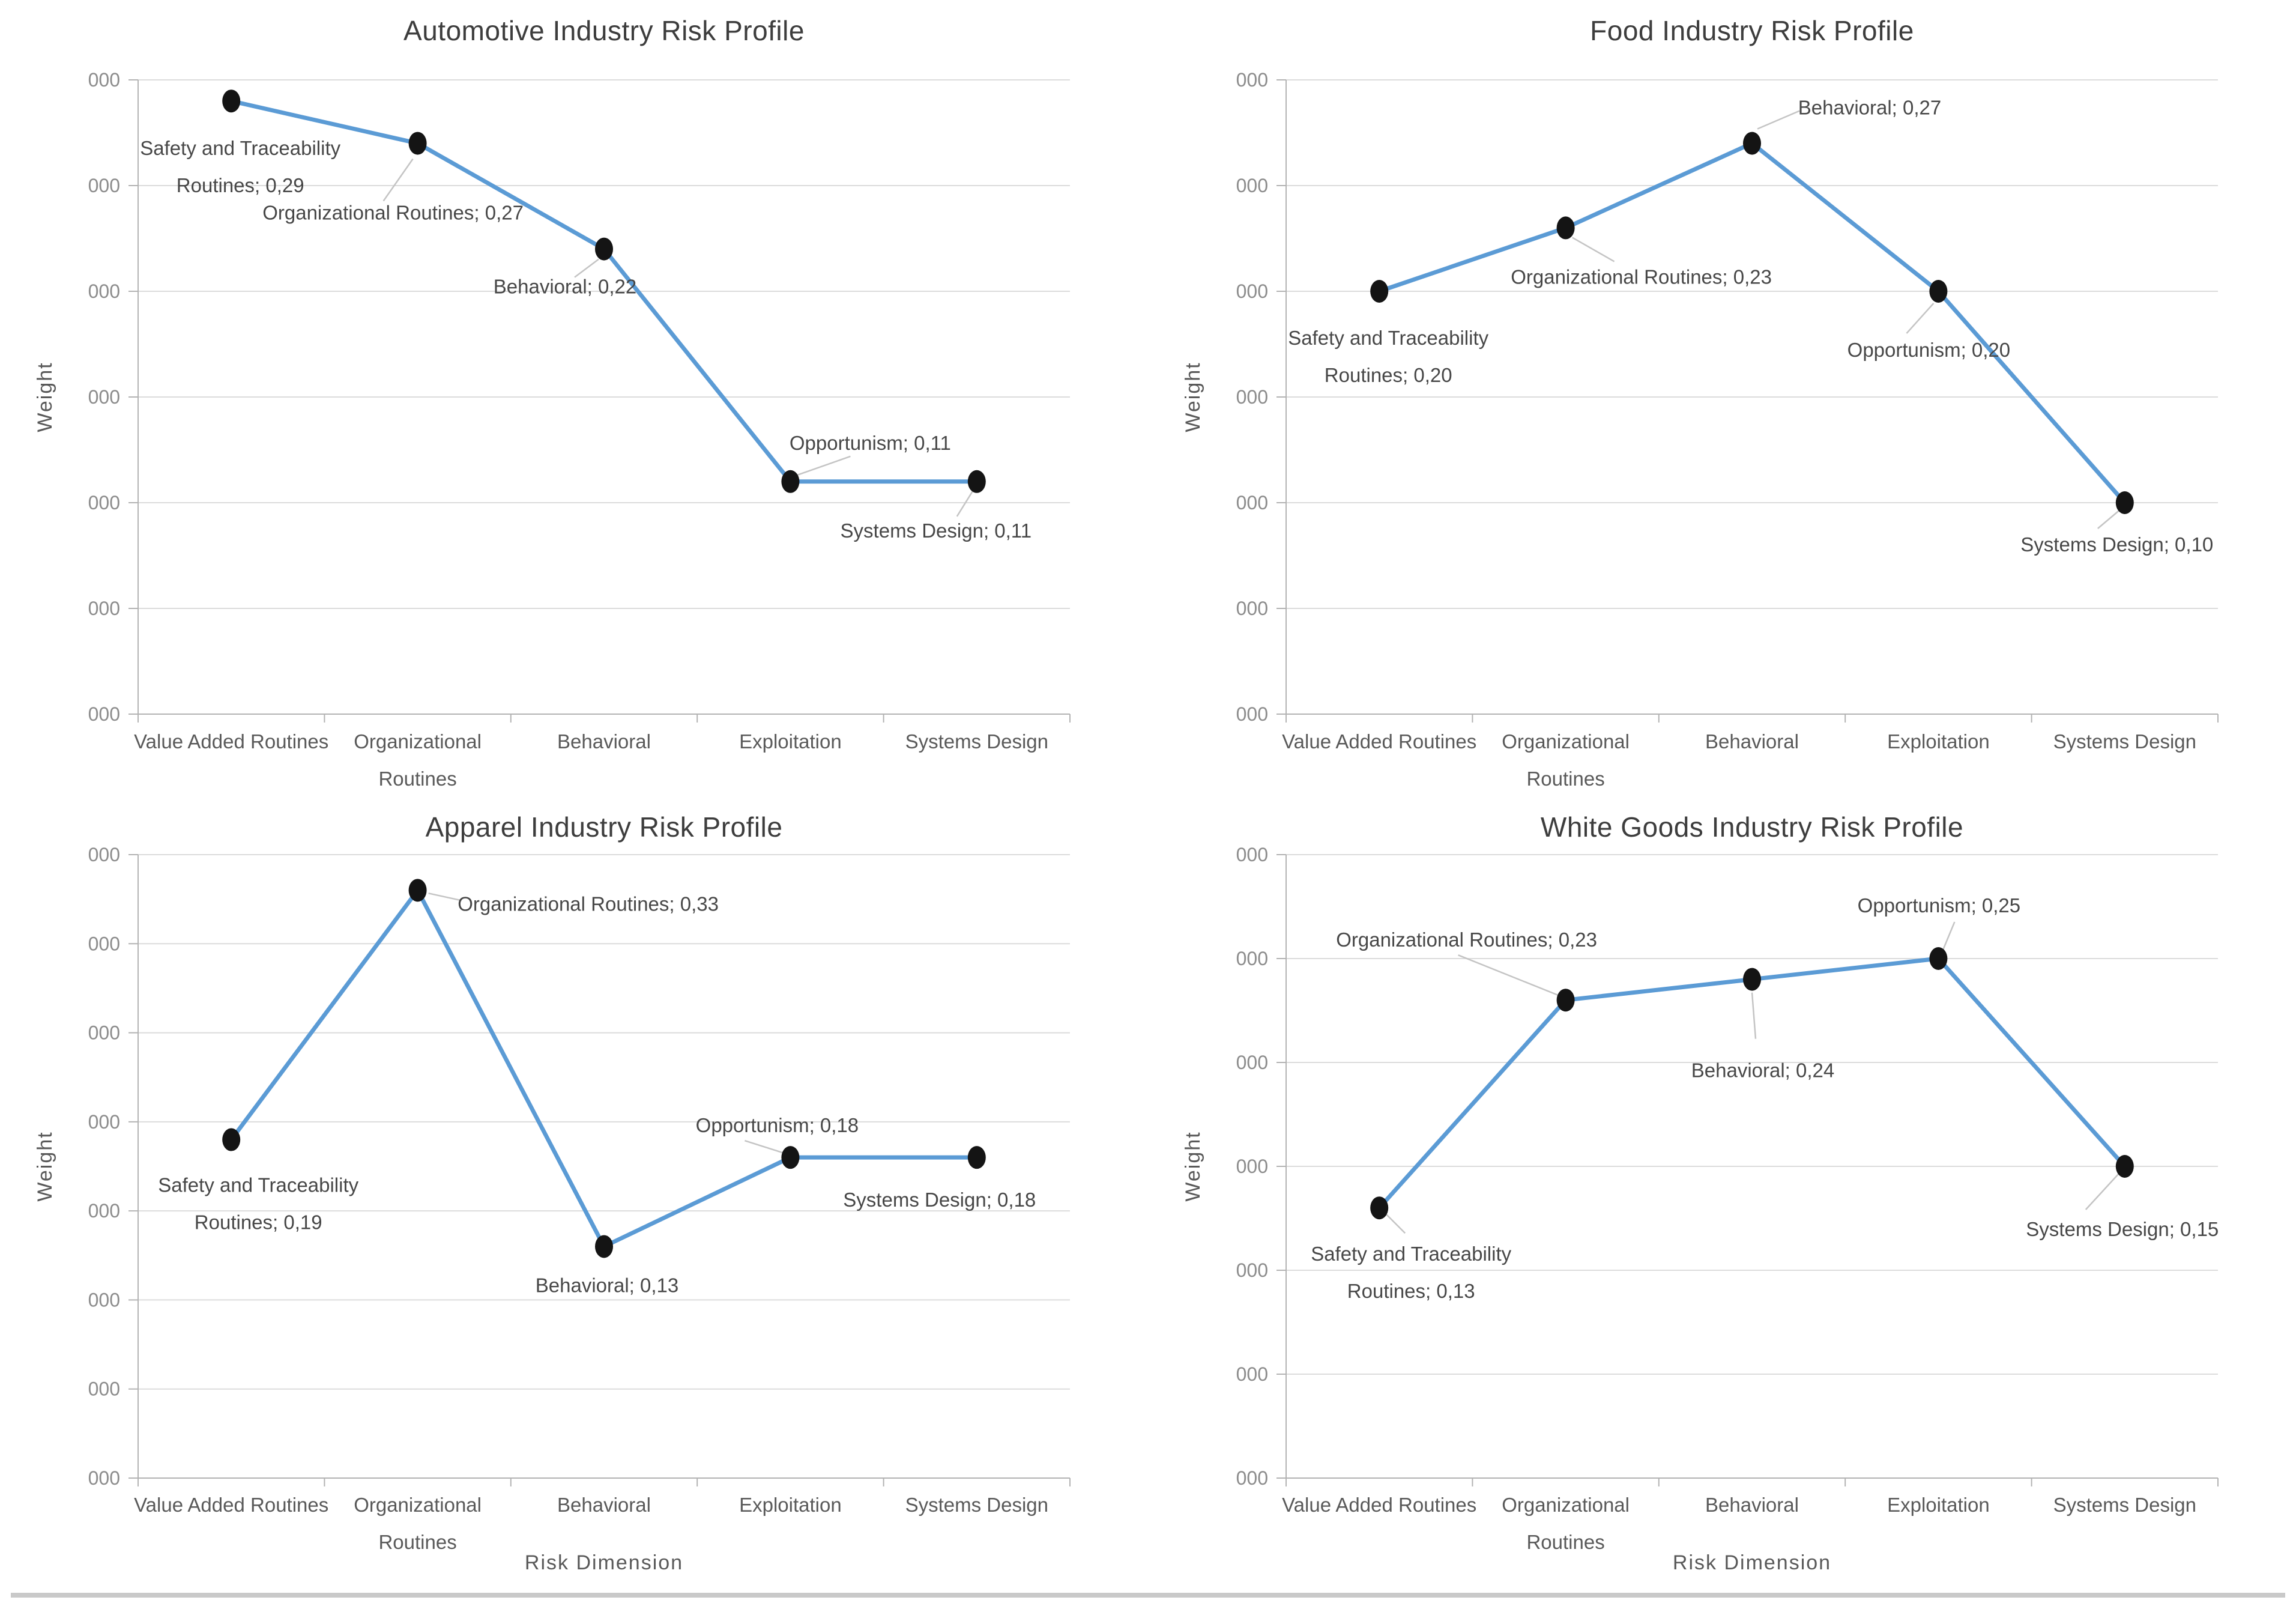 The height and width of the screenshot is (1615, 2296). I want to click on data-label: Systems Design; 0,10, so click(2117, 545).